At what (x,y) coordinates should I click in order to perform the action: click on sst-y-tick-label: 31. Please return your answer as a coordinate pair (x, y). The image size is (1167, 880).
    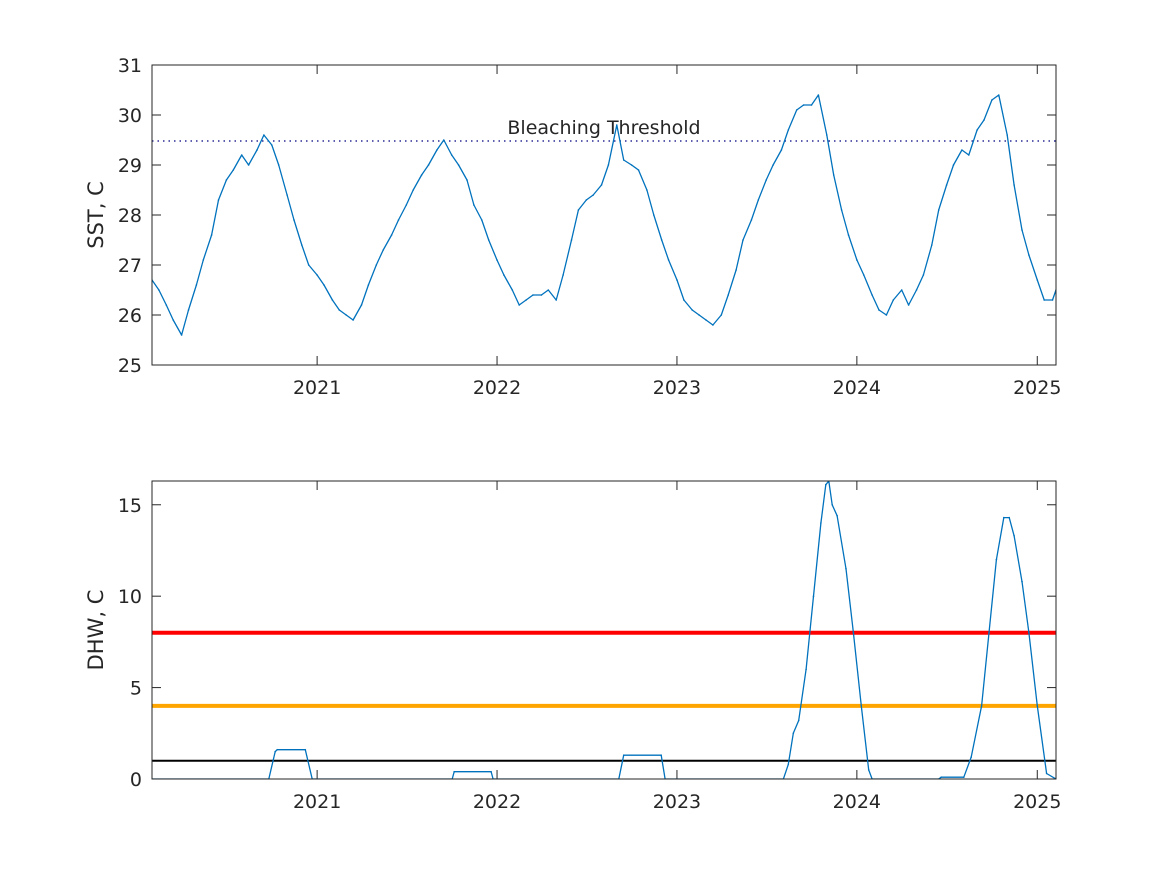
    Looking at the image, I should click on (130, 66).